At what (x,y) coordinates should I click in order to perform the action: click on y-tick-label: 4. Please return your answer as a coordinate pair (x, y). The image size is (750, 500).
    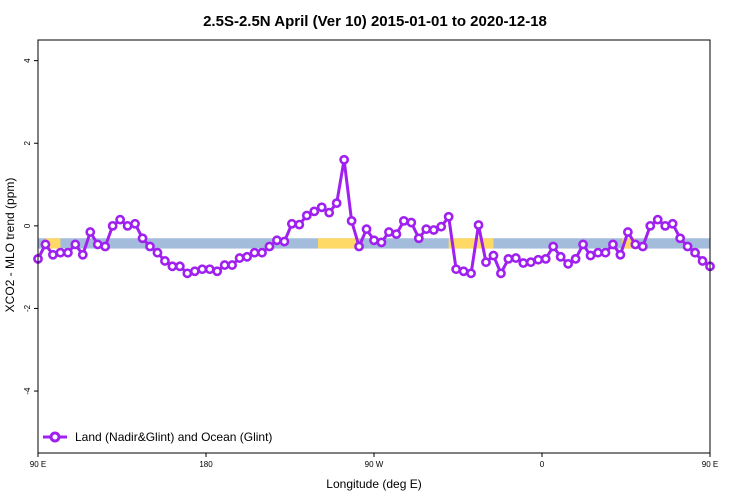
    Looking at the image, I should click on (27, 60).